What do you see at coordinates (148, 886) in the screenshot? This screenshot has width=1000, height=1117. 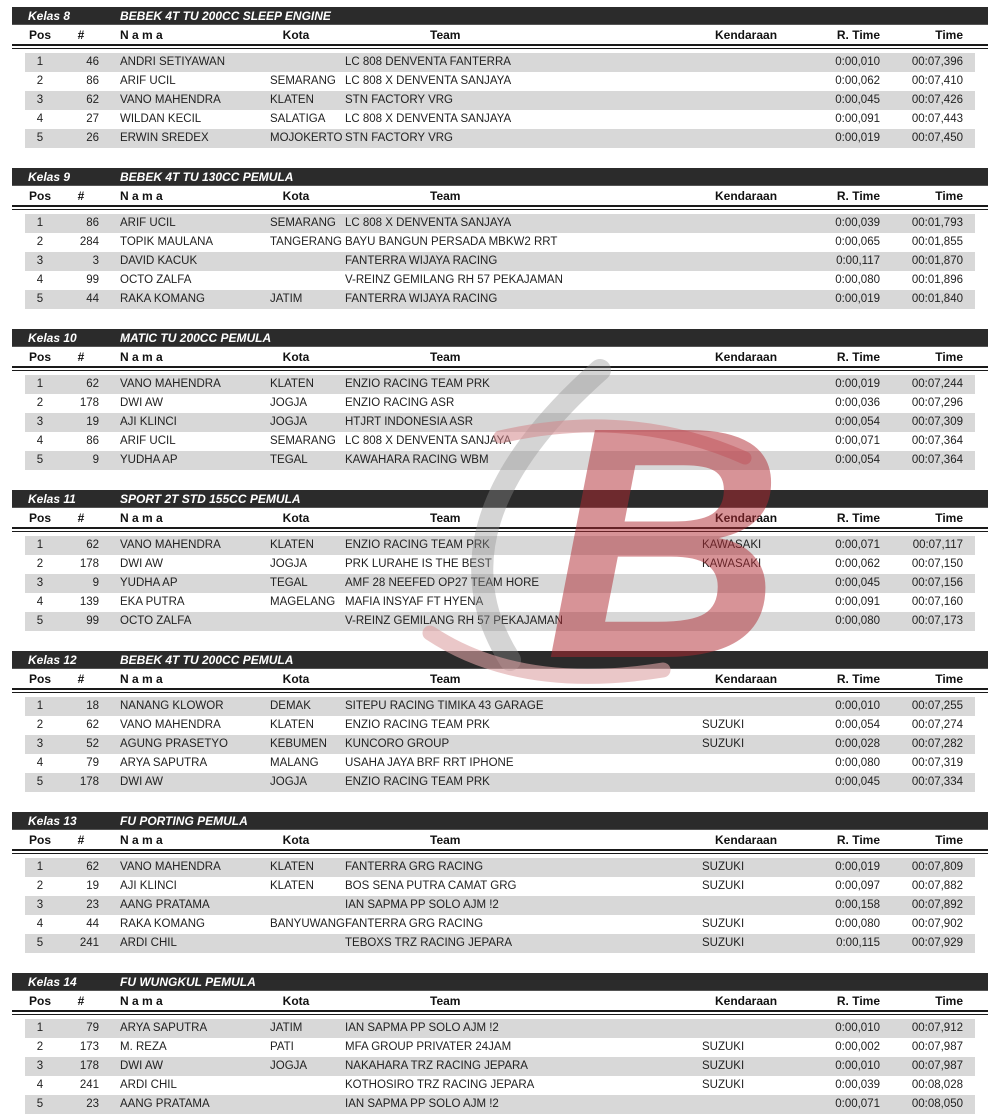 I see `cell-nama: AJI KLINCI` at bounding box center [148, 886].